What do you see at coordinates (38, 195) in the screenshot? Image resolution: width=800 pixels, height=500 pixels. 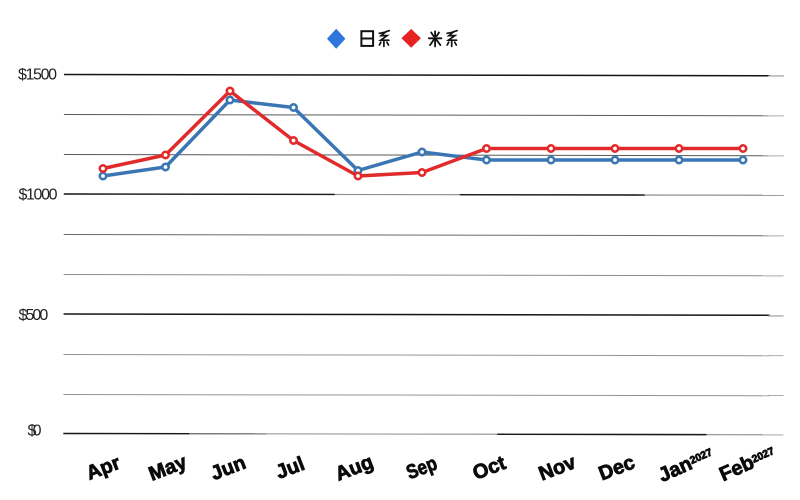 I see `svg-text: $1000` at bounding box center [38, 195].